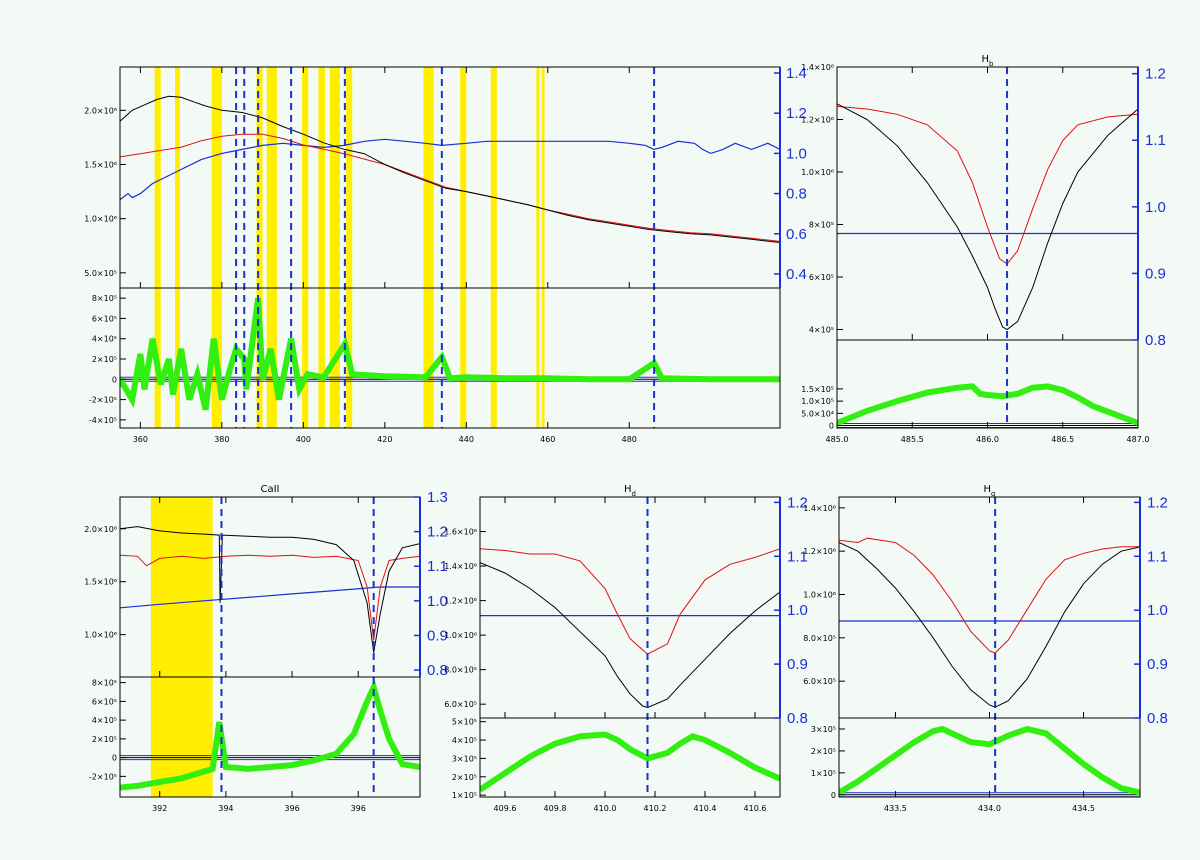 The width and height of the screenshot is (1200, 860). What do you see at coordinates (655, 808) in the screenshot?
I see `x-tick-label: 410.2` at bounding box center [655, 808].